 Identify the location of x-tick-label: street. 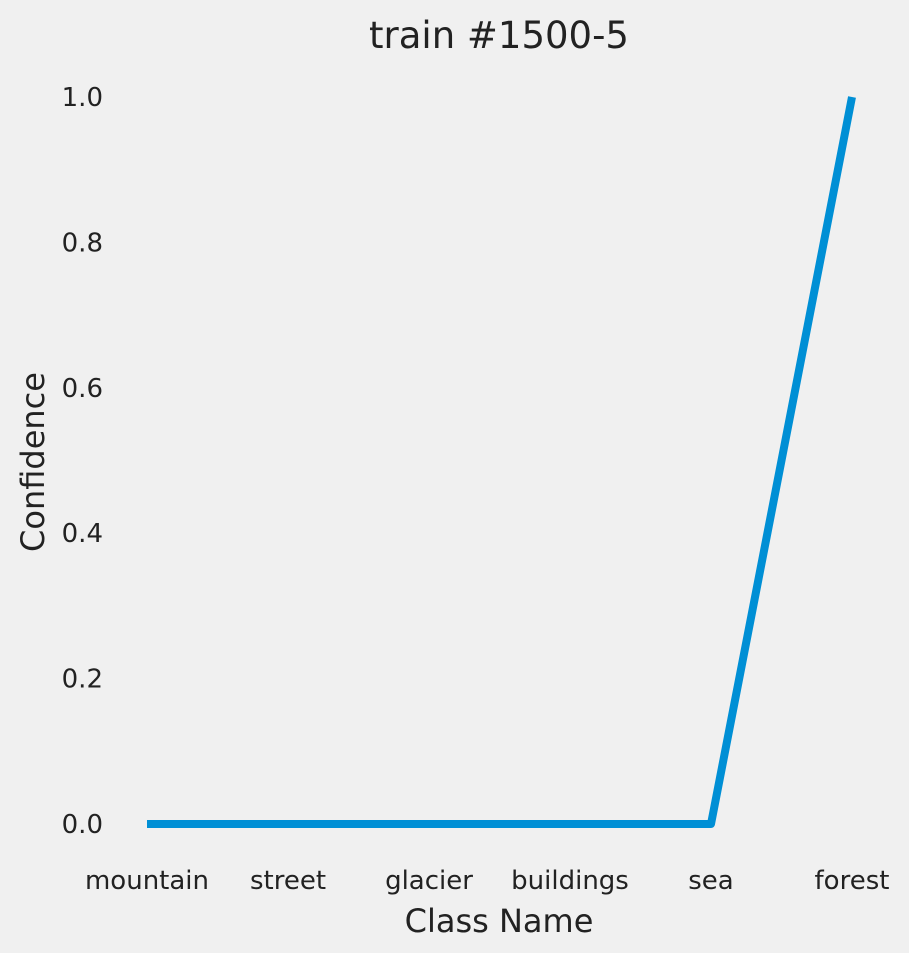
(288, 881).